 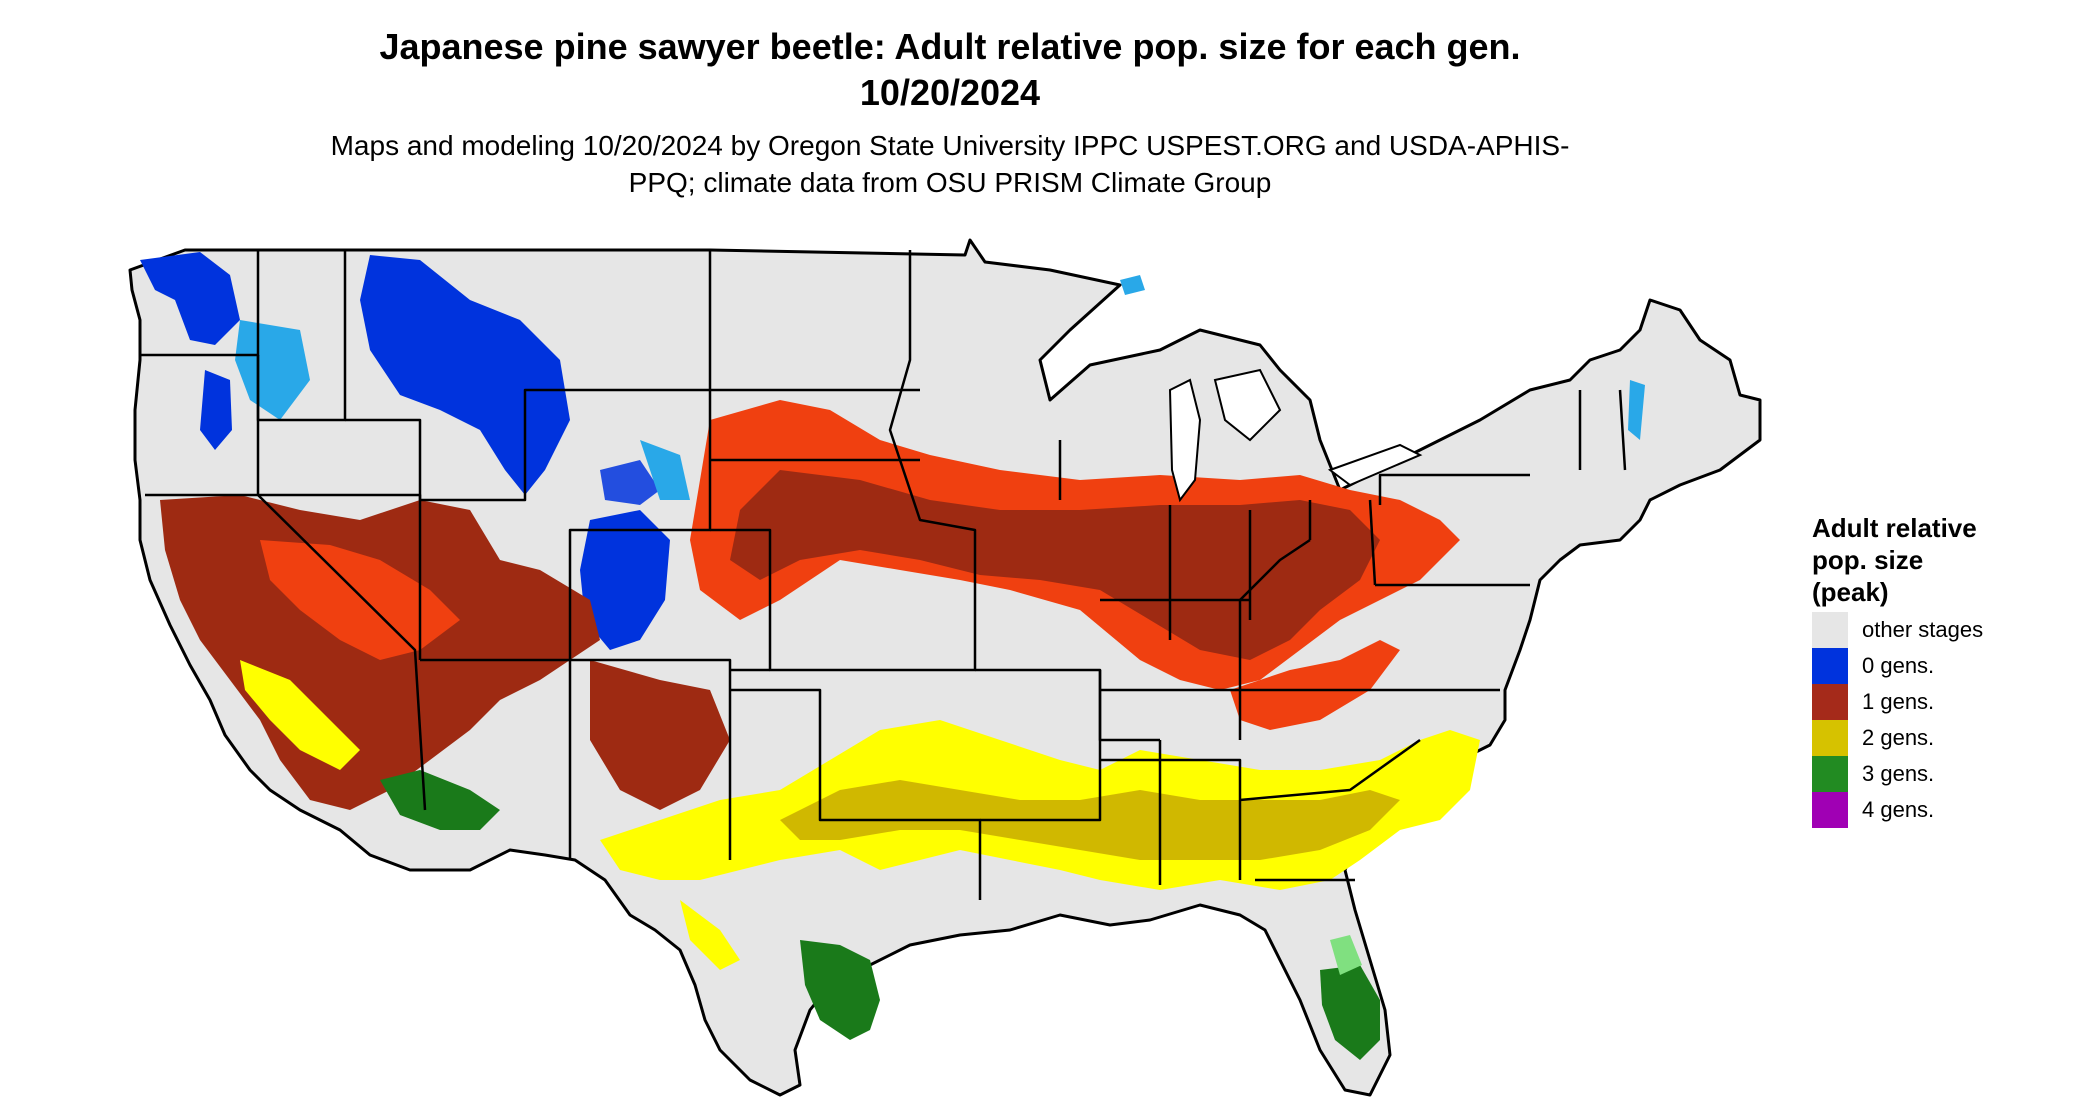 What do you see at coordinates (1898, 809) in the screenshot?
I see `legend-label: 4 gens.` at bounding box center [1898, 809].